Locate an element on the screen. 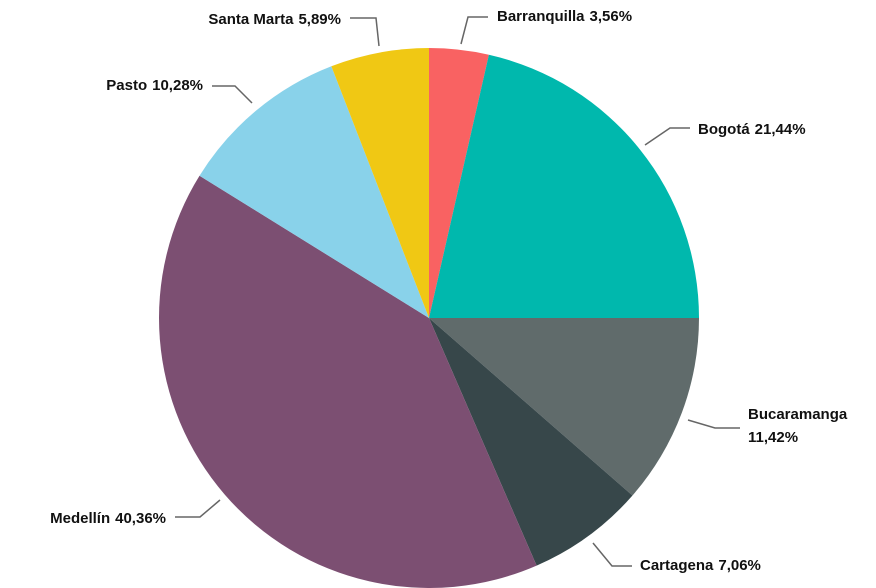 The image size is (876, 588). value-label: 3,56% is located at coordinates (611, 16).